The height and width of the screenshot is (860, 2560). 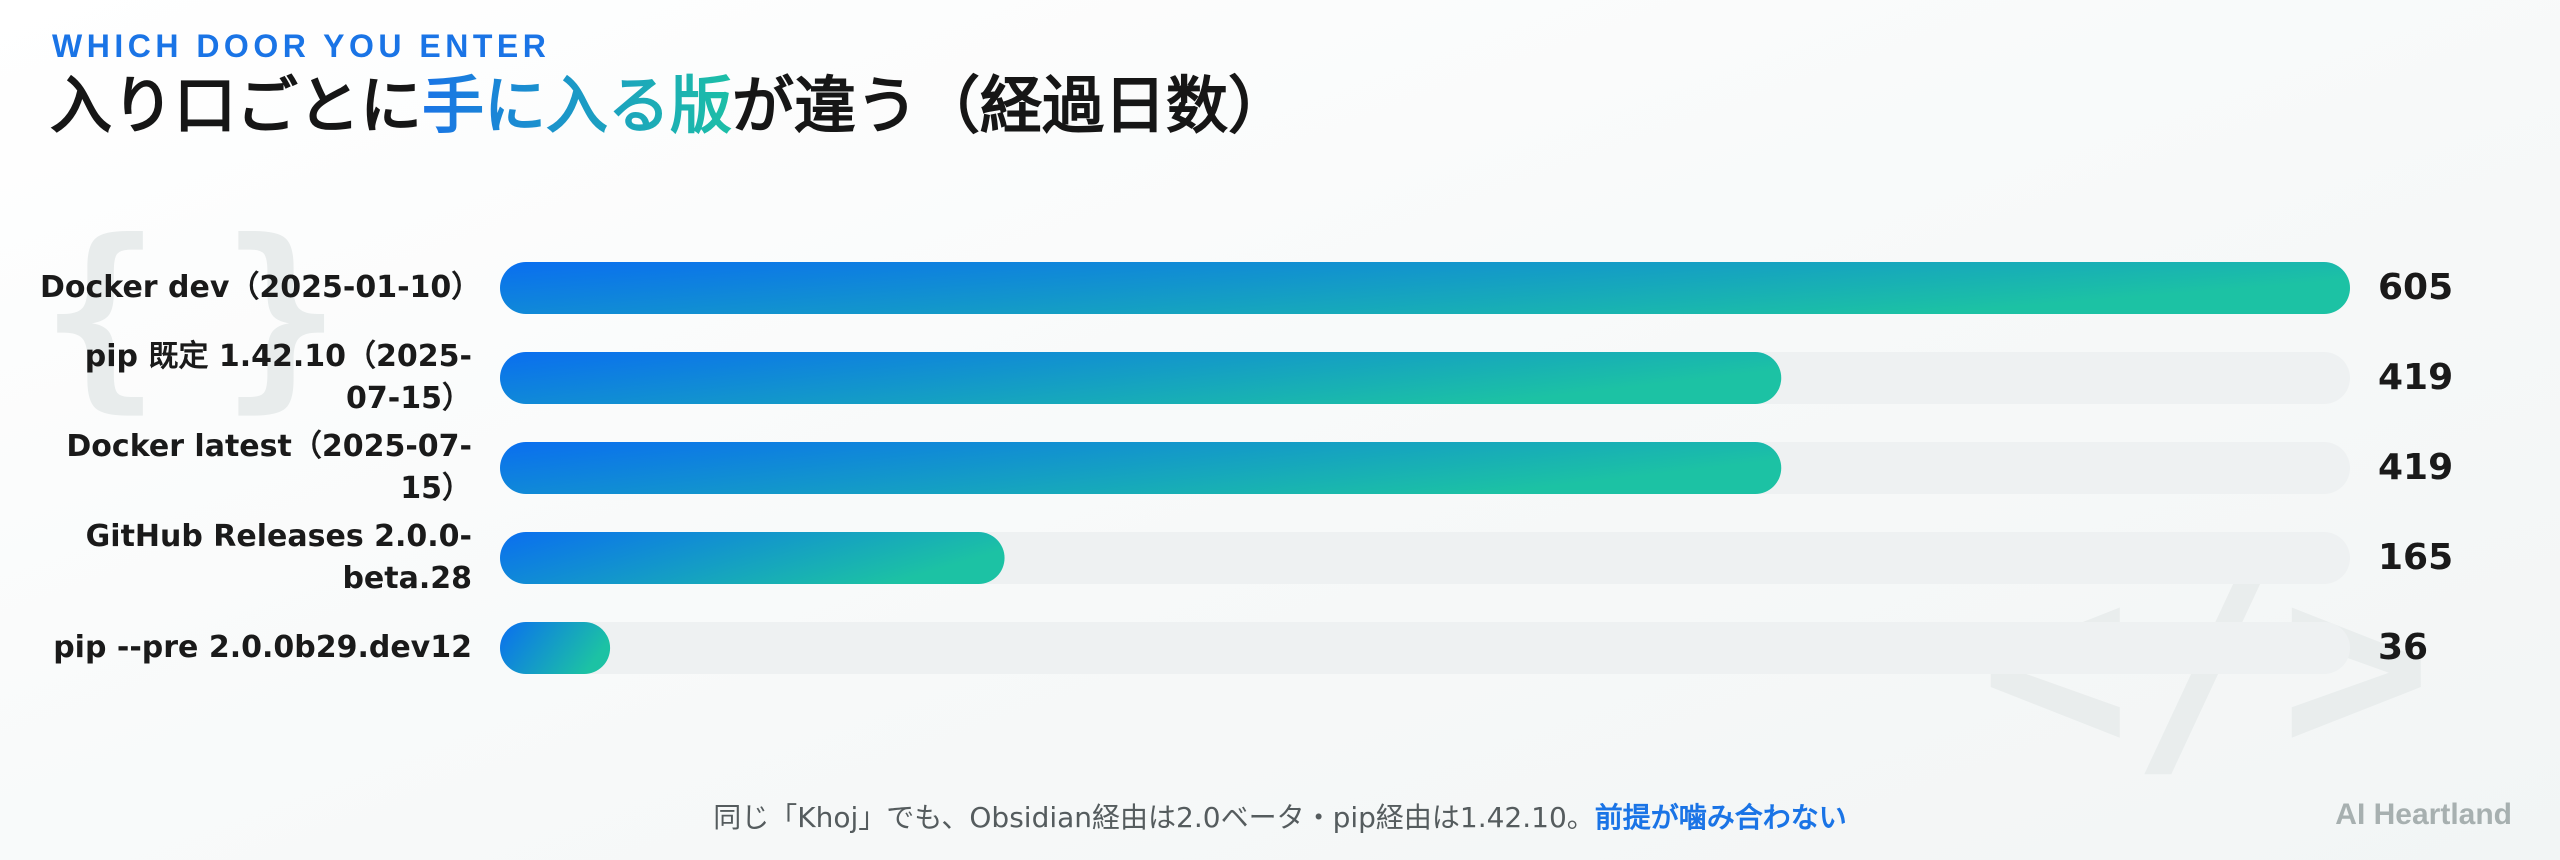 What do you see at coordinates (278, 377) in the screenshot?
I see `bar-category-label: pip 既定 1.42.10（2025-07-15）` at bounding box center [278, 377].